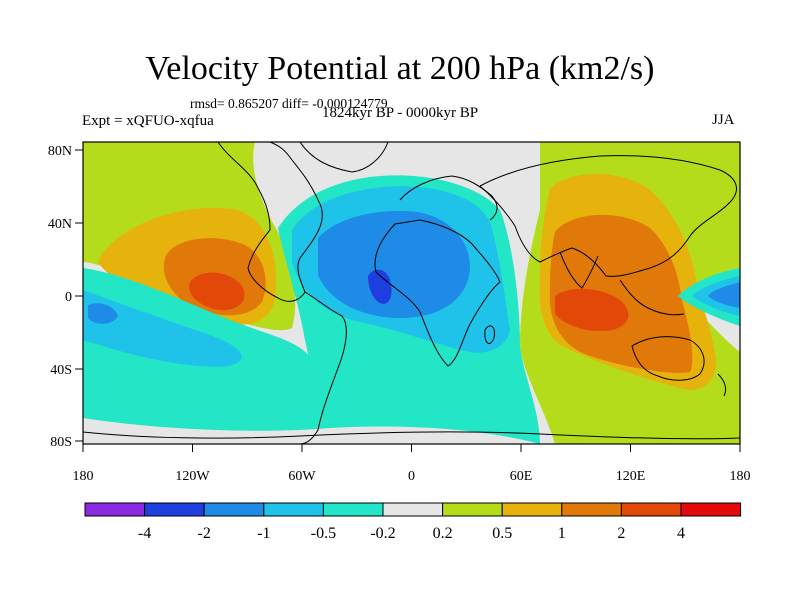  What do you see at coordinates (344, 157) in the screenshot?
I see `coast-greenland` at bounding box center [344, 157].